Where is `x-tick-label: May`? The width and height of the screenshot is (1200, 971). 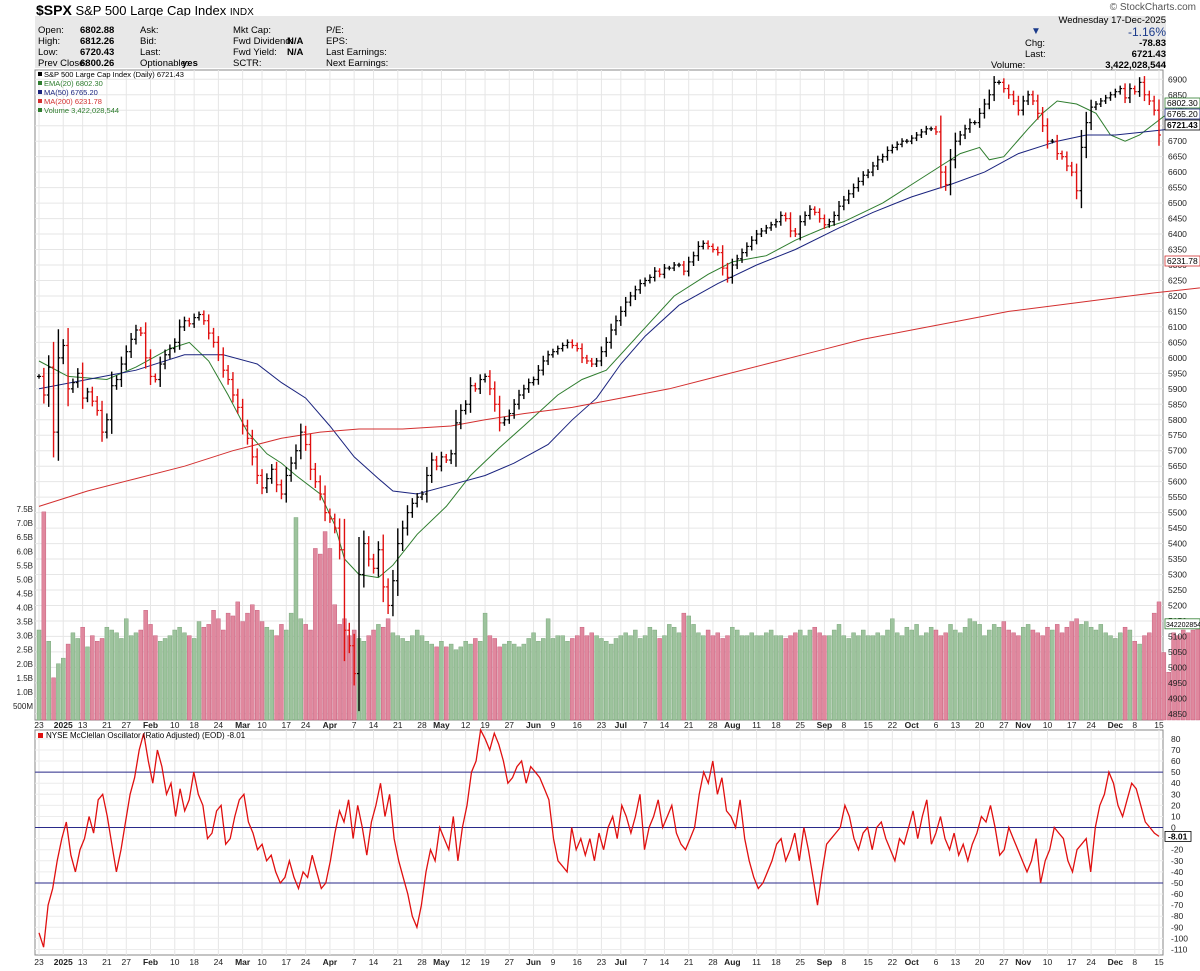
x-tick-label: May is located at coordinates (441, 962).